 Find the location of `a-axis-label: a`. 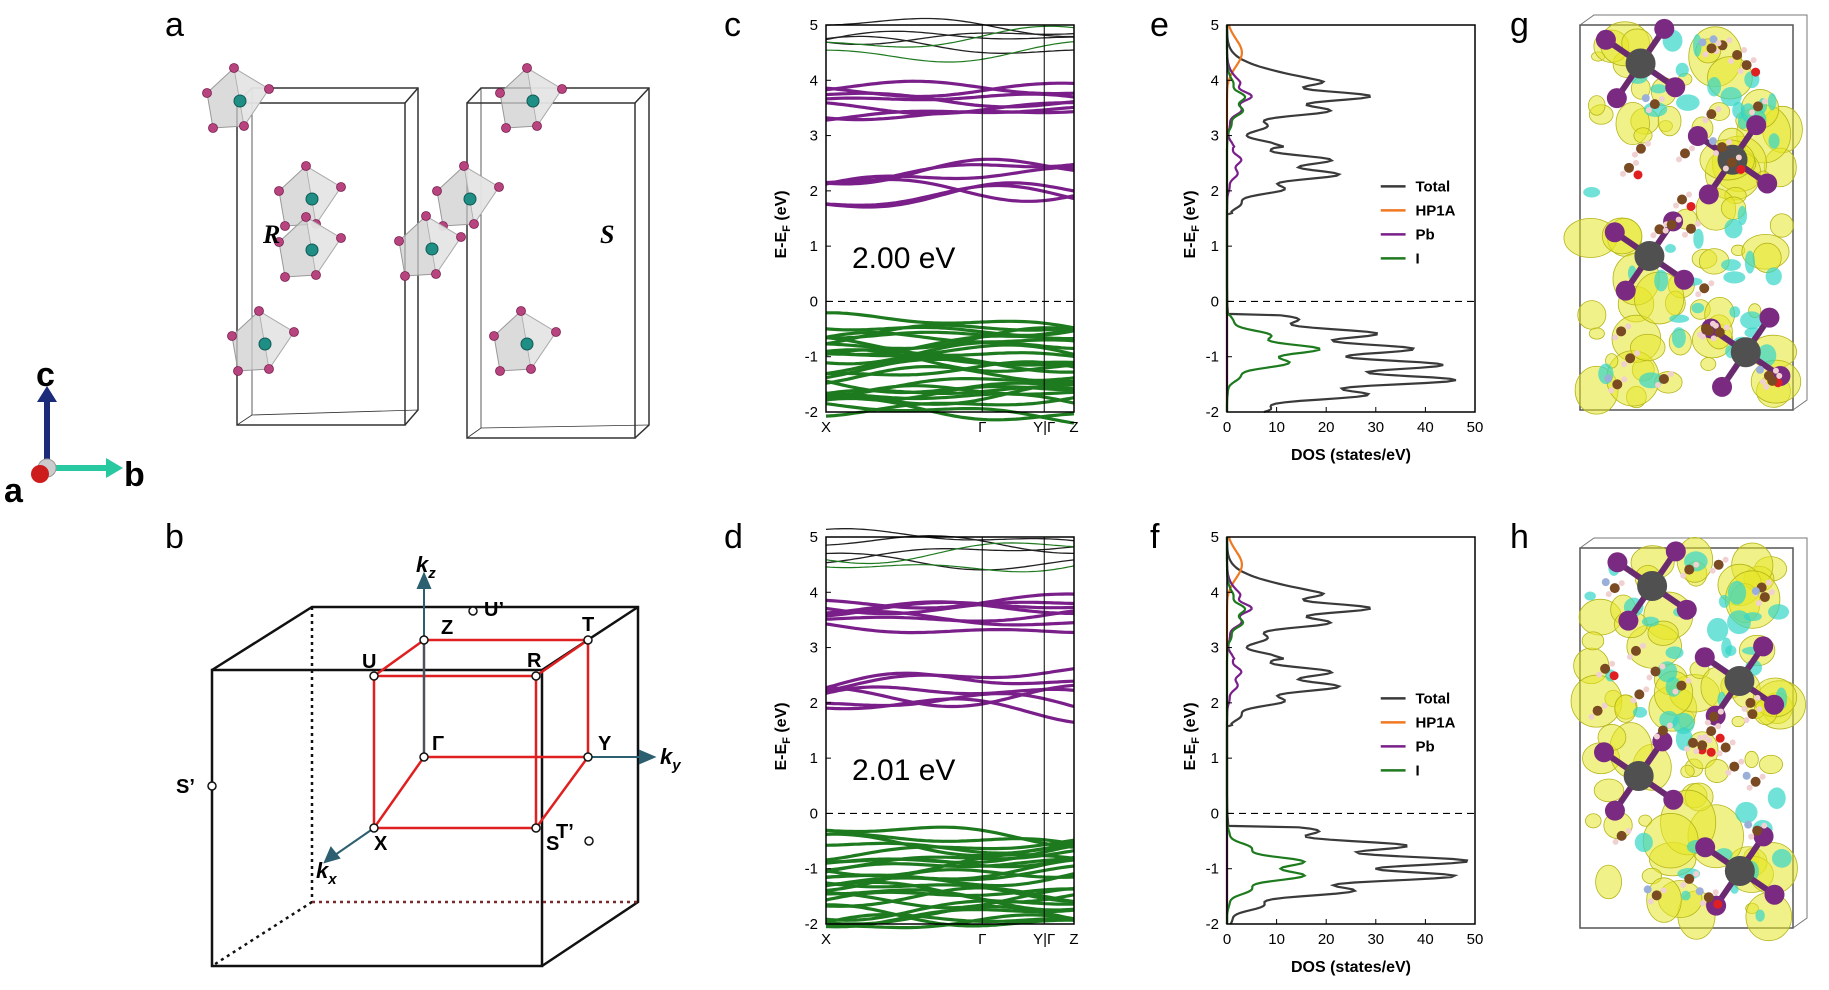

a-axis-label: a is located at coordinates (14, 491).